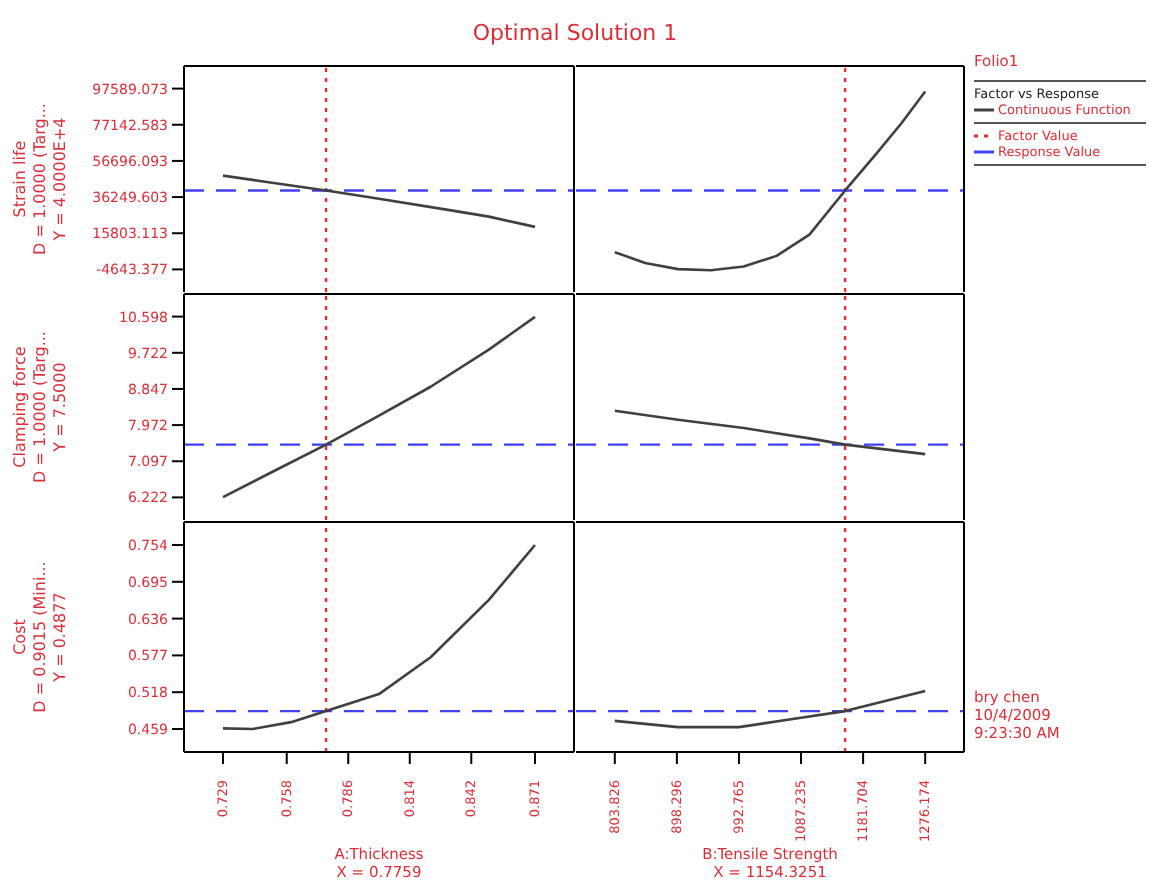 This screenshot has height=882, width=1152. What do you see at coordinates (575, 33) in the screenshot?
I see `chart-title: Optimal Solution 1` at bounding box center [575, 33].